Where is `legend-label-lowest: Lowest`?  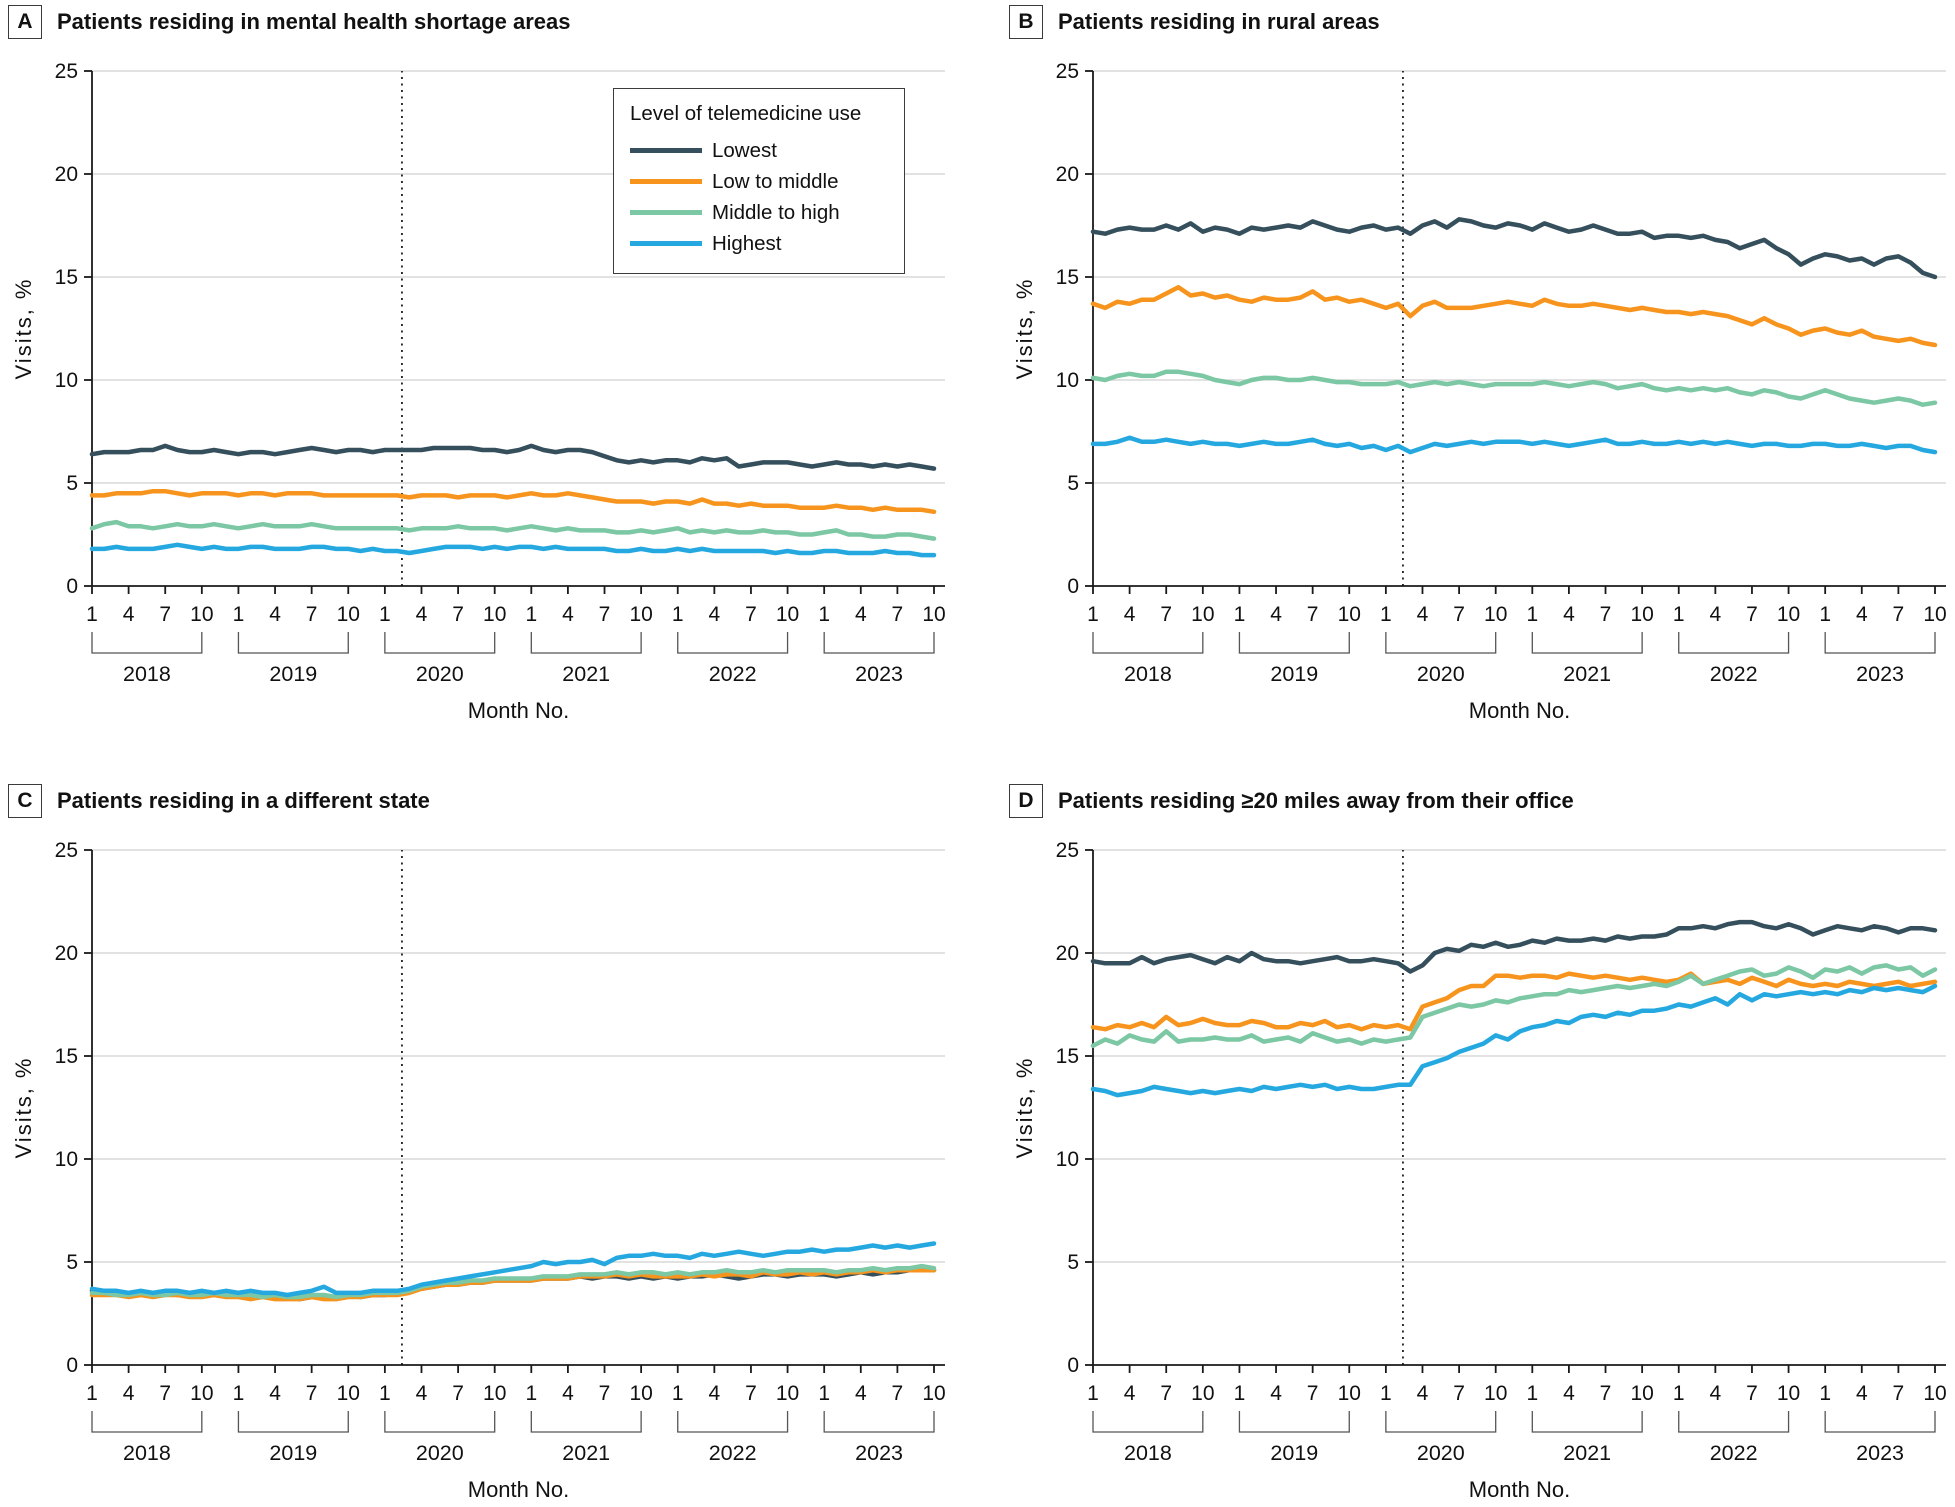
legend-label-lowest: Lowest is located at coordinates (744, 150).